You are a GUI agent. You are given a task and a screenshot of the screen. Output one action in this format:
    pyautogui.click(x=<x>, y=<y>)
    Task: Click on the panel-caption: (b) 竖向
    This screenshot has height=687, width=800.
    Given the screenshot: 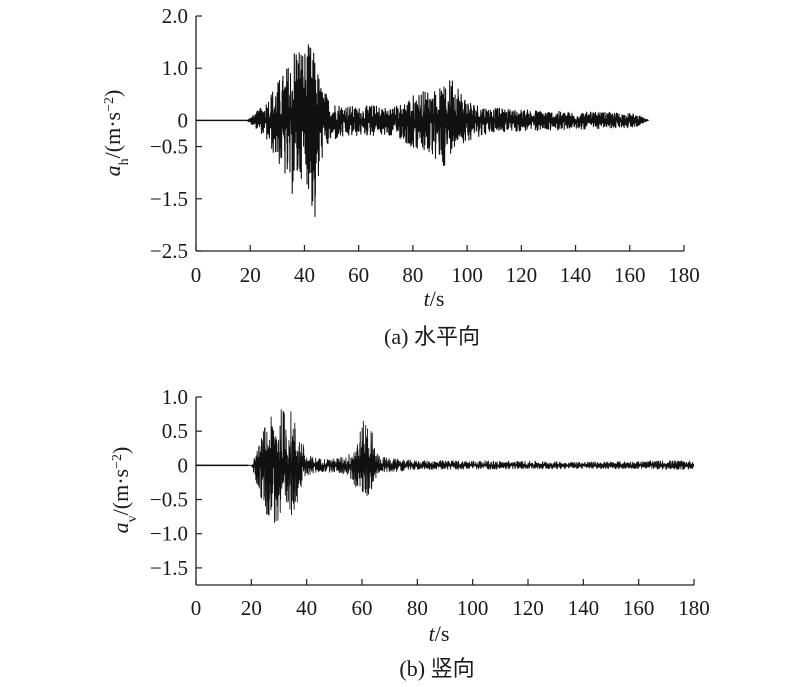 What is the action you would take?
    pyautogui.click(x=436, y=668)
    